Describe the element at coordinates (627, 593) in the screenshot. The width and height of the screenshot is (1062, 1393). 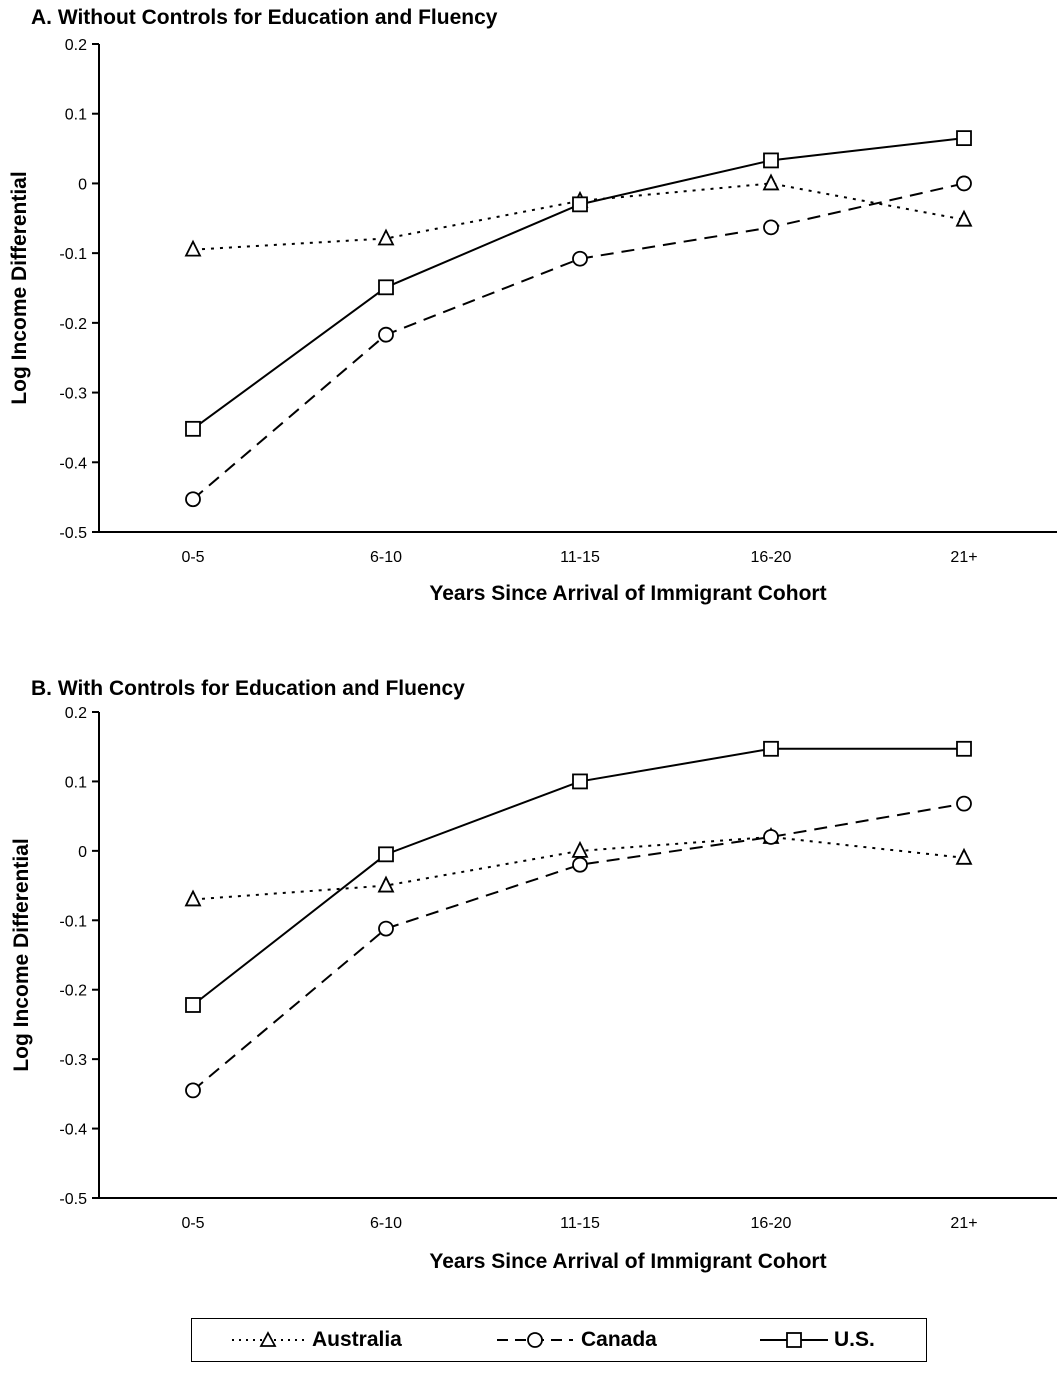
I see `panel-a-x-axis-label: Years Since Arrival of Immigrant Cohort` at that location.